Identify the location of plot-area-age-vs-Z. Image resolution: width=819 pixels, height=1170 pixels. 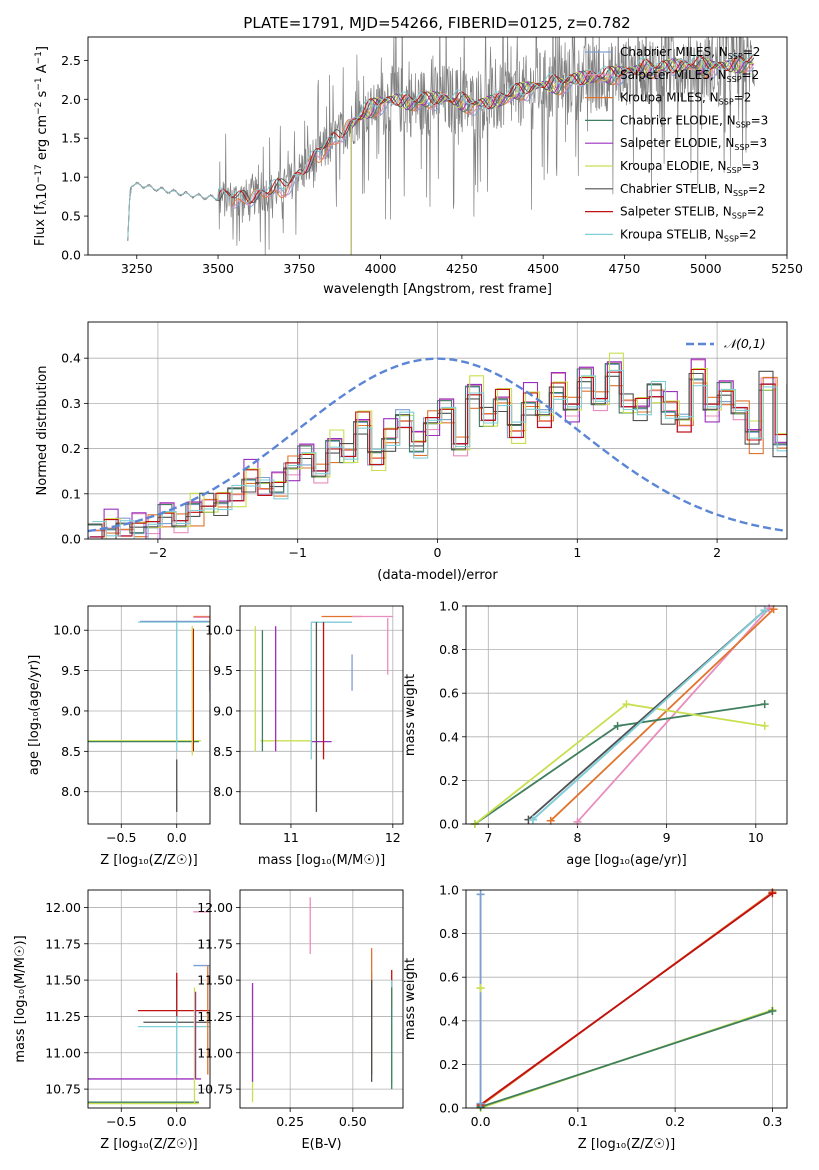
(149, 715).